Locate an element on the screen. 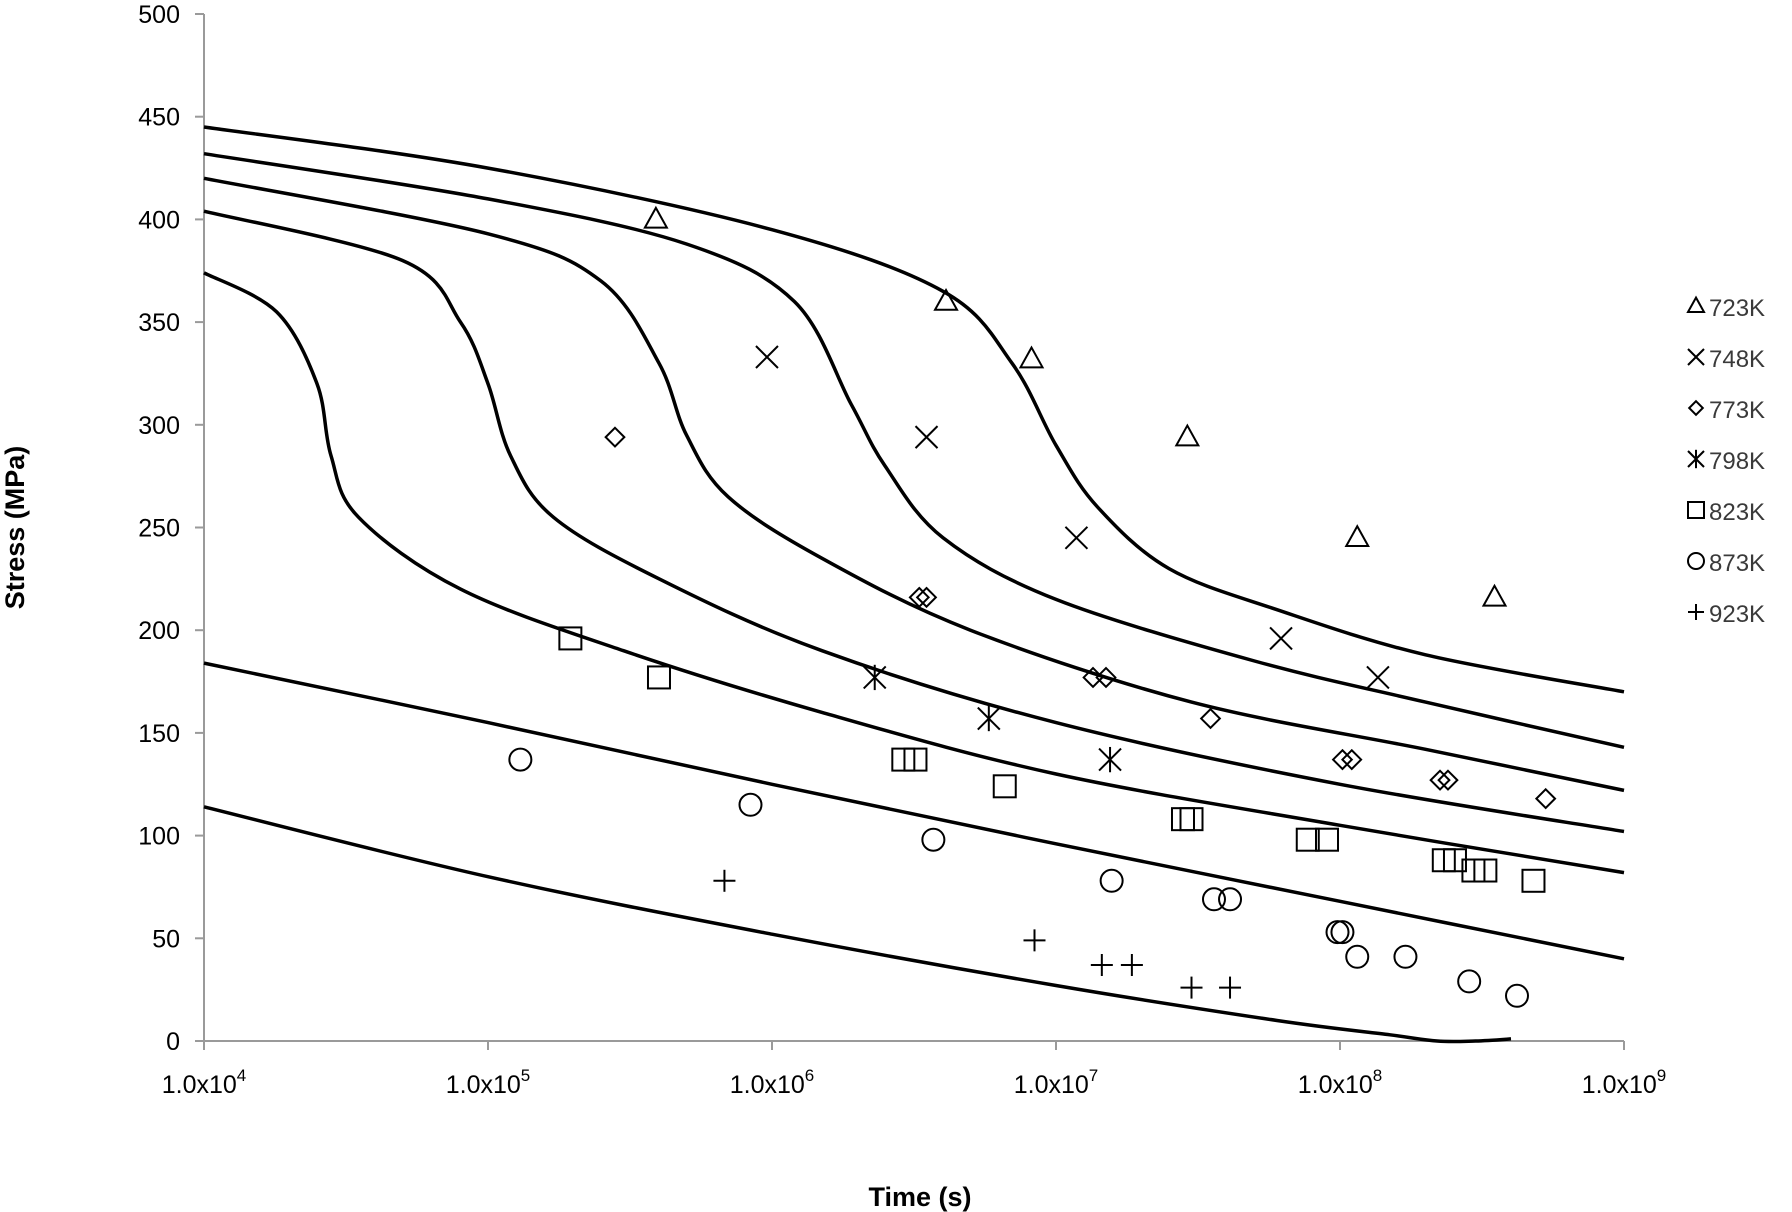 The width and height of the screenshot is (1792, 1212). x-tick-label: 1.0x10⁹ is located at coordinates (1624, 1082).